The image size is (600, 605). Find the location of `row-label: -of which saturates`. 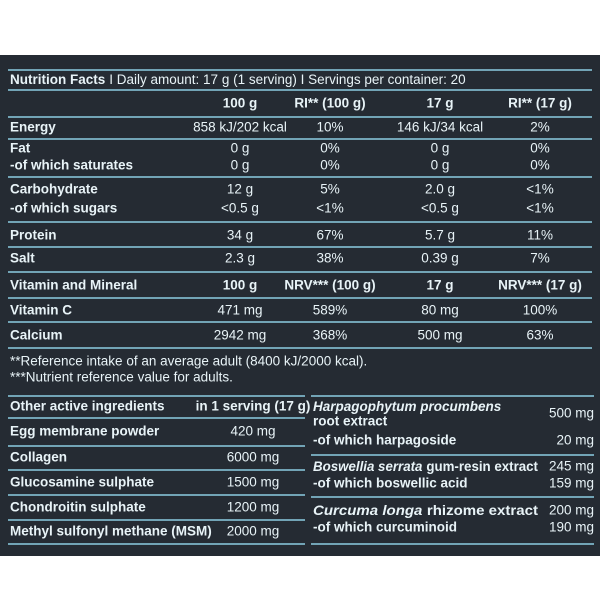

row-label: -of which saturates is located at coordinates (71, 165).